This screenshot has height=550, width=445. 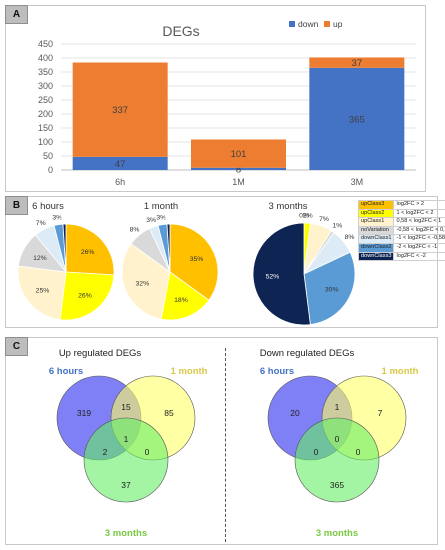 What do you see at coordinates (143, 283) in the screenshot?
I see `pie-data-label: 32%` at bounding box center [143, 283].